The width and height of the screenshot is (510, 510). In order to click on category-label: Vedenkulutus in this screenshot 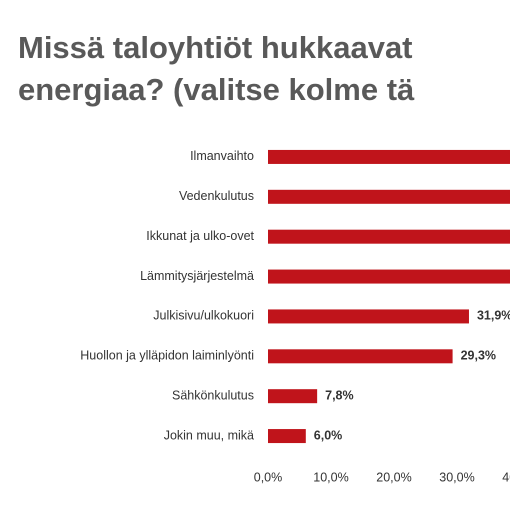, I will do `click(216, 196)`.